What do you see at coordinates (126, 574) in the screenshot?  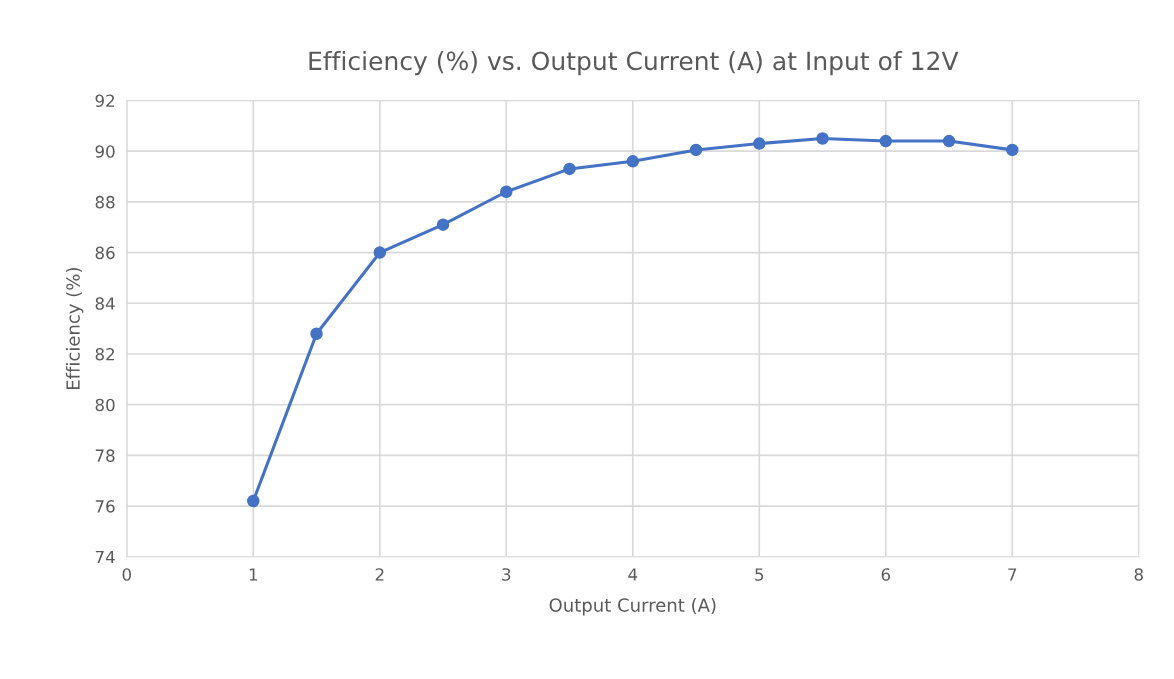 I see `x-tick-label: 0` at bounding box center [126, 574].